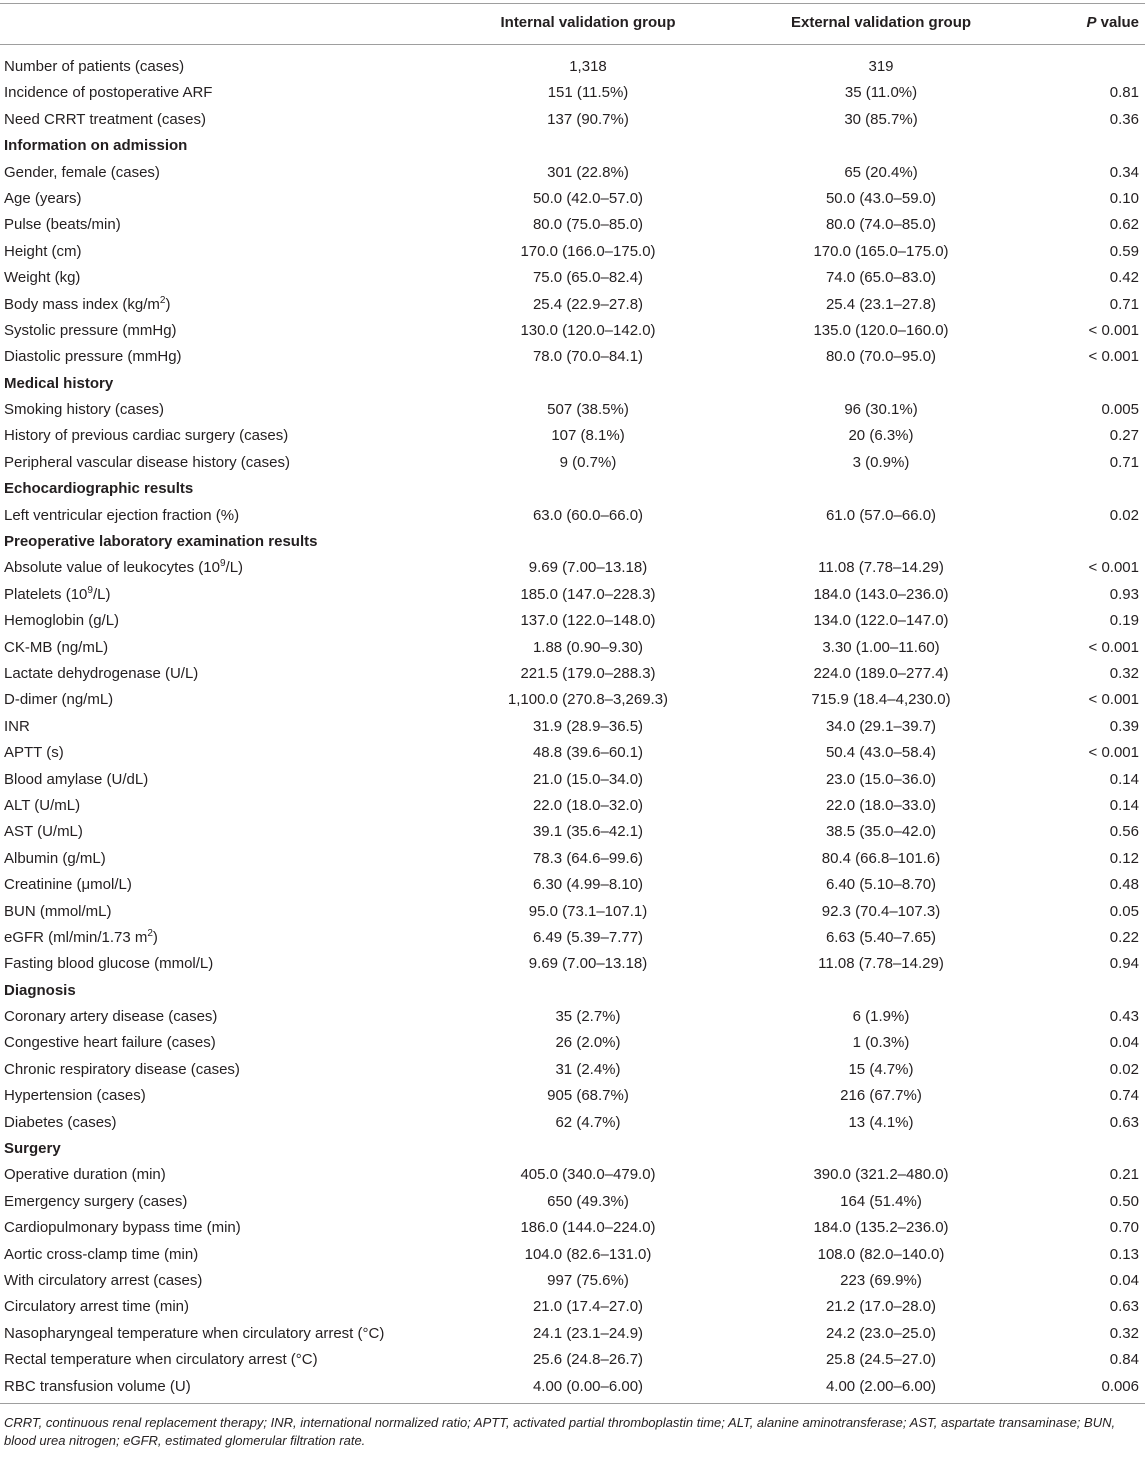 This screenshot has height=1458, width=1145. Describe the element at coordinates (588, 858) in the screenshot. I see `internal-value: 78.3 (64.6–99.6)` at that location.